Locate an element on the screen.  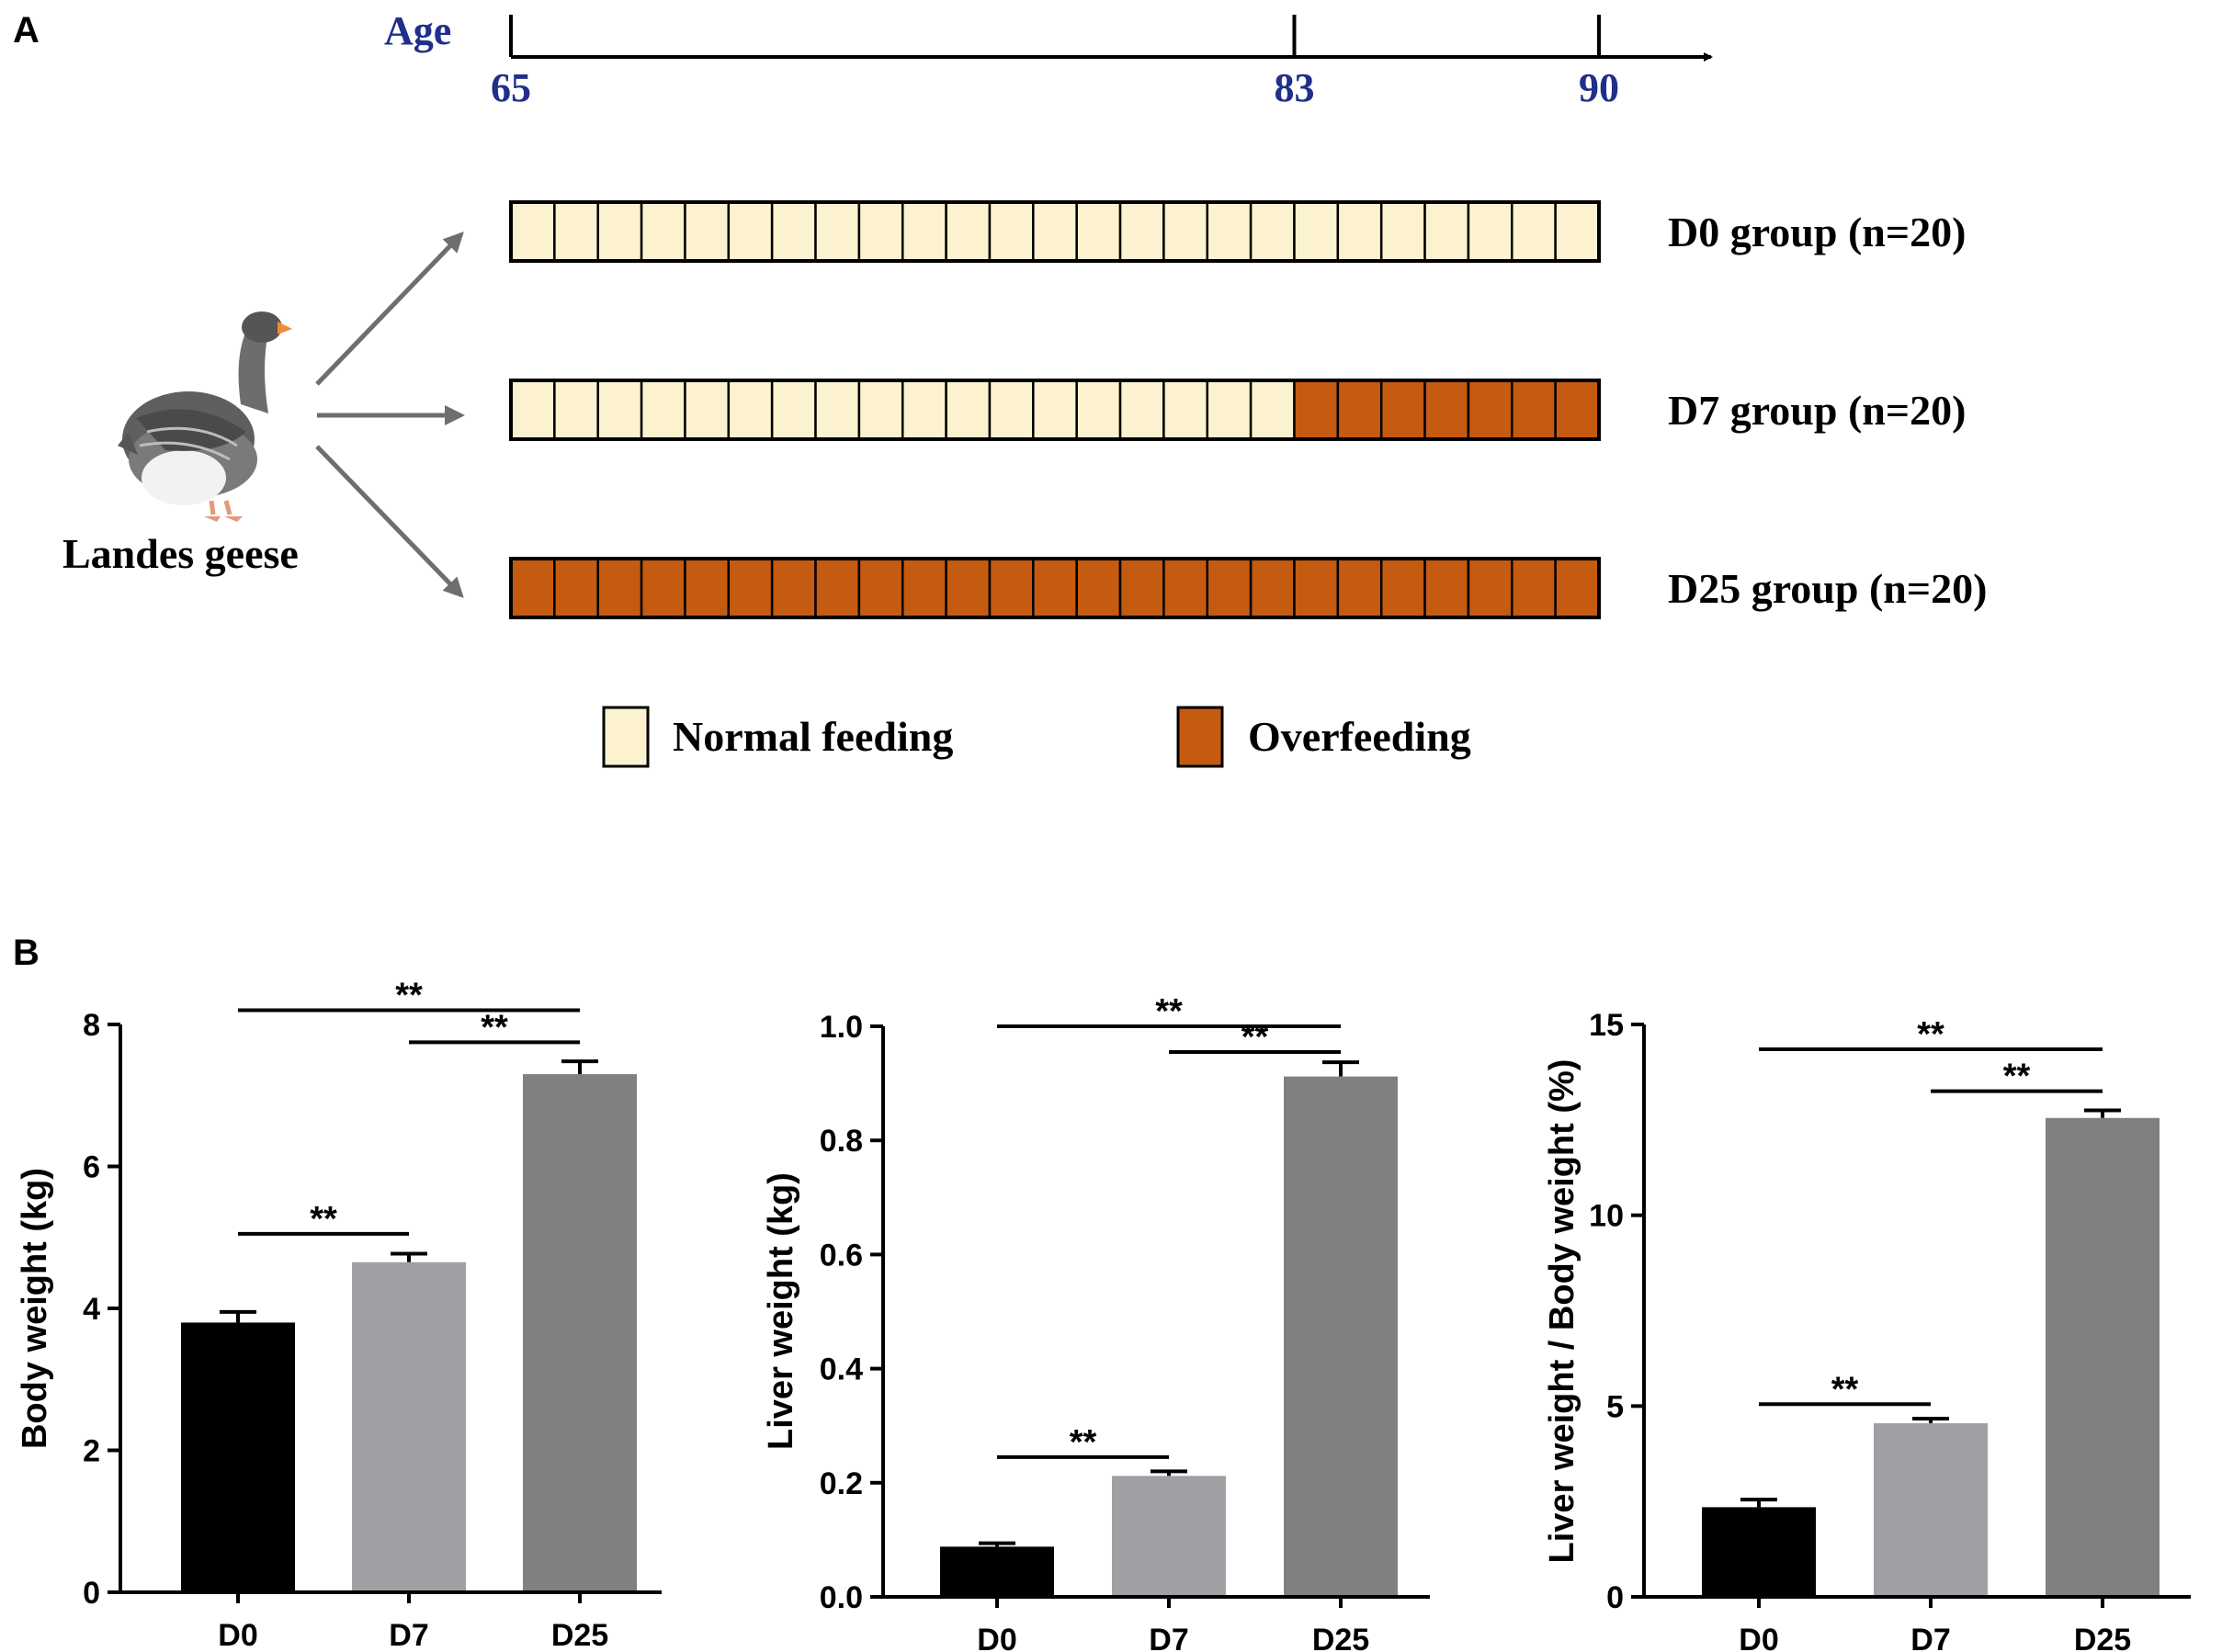
schedule-row-0: D0 group (n=20) is located at coordinates (1237, 231).